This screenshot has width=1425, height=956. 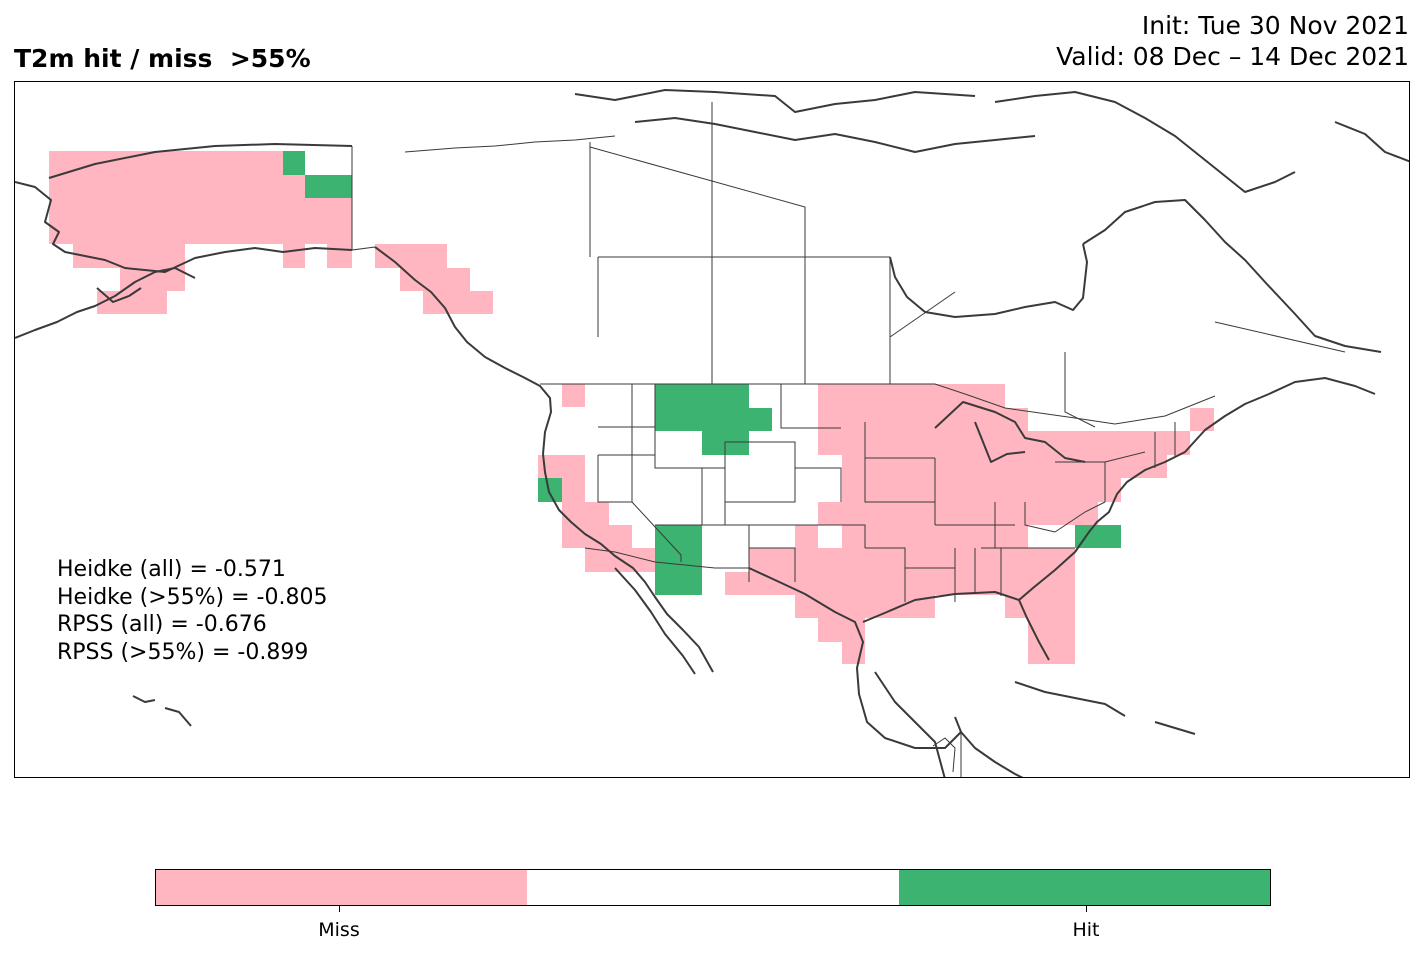 What do you see at coordinates (597, 513) in the screenshot?
I see `miss-region-california` at bounding box center [597, 513].